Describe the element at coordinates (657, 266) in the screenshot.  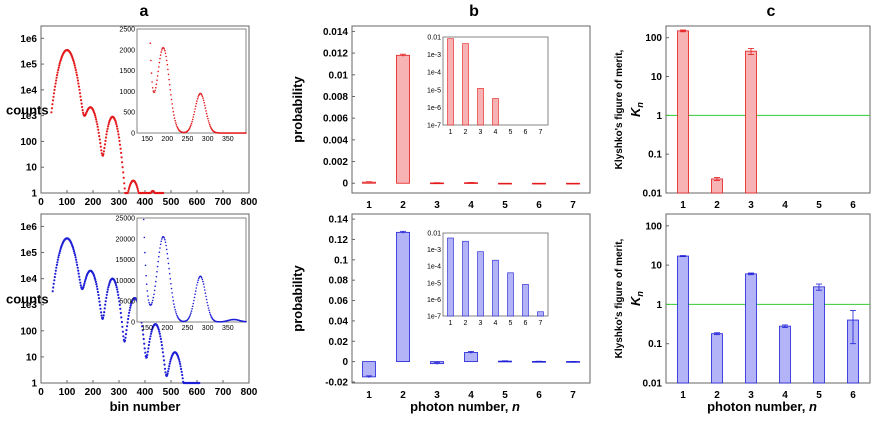
I see `c_bottom-ytick-3: 10` at that location.